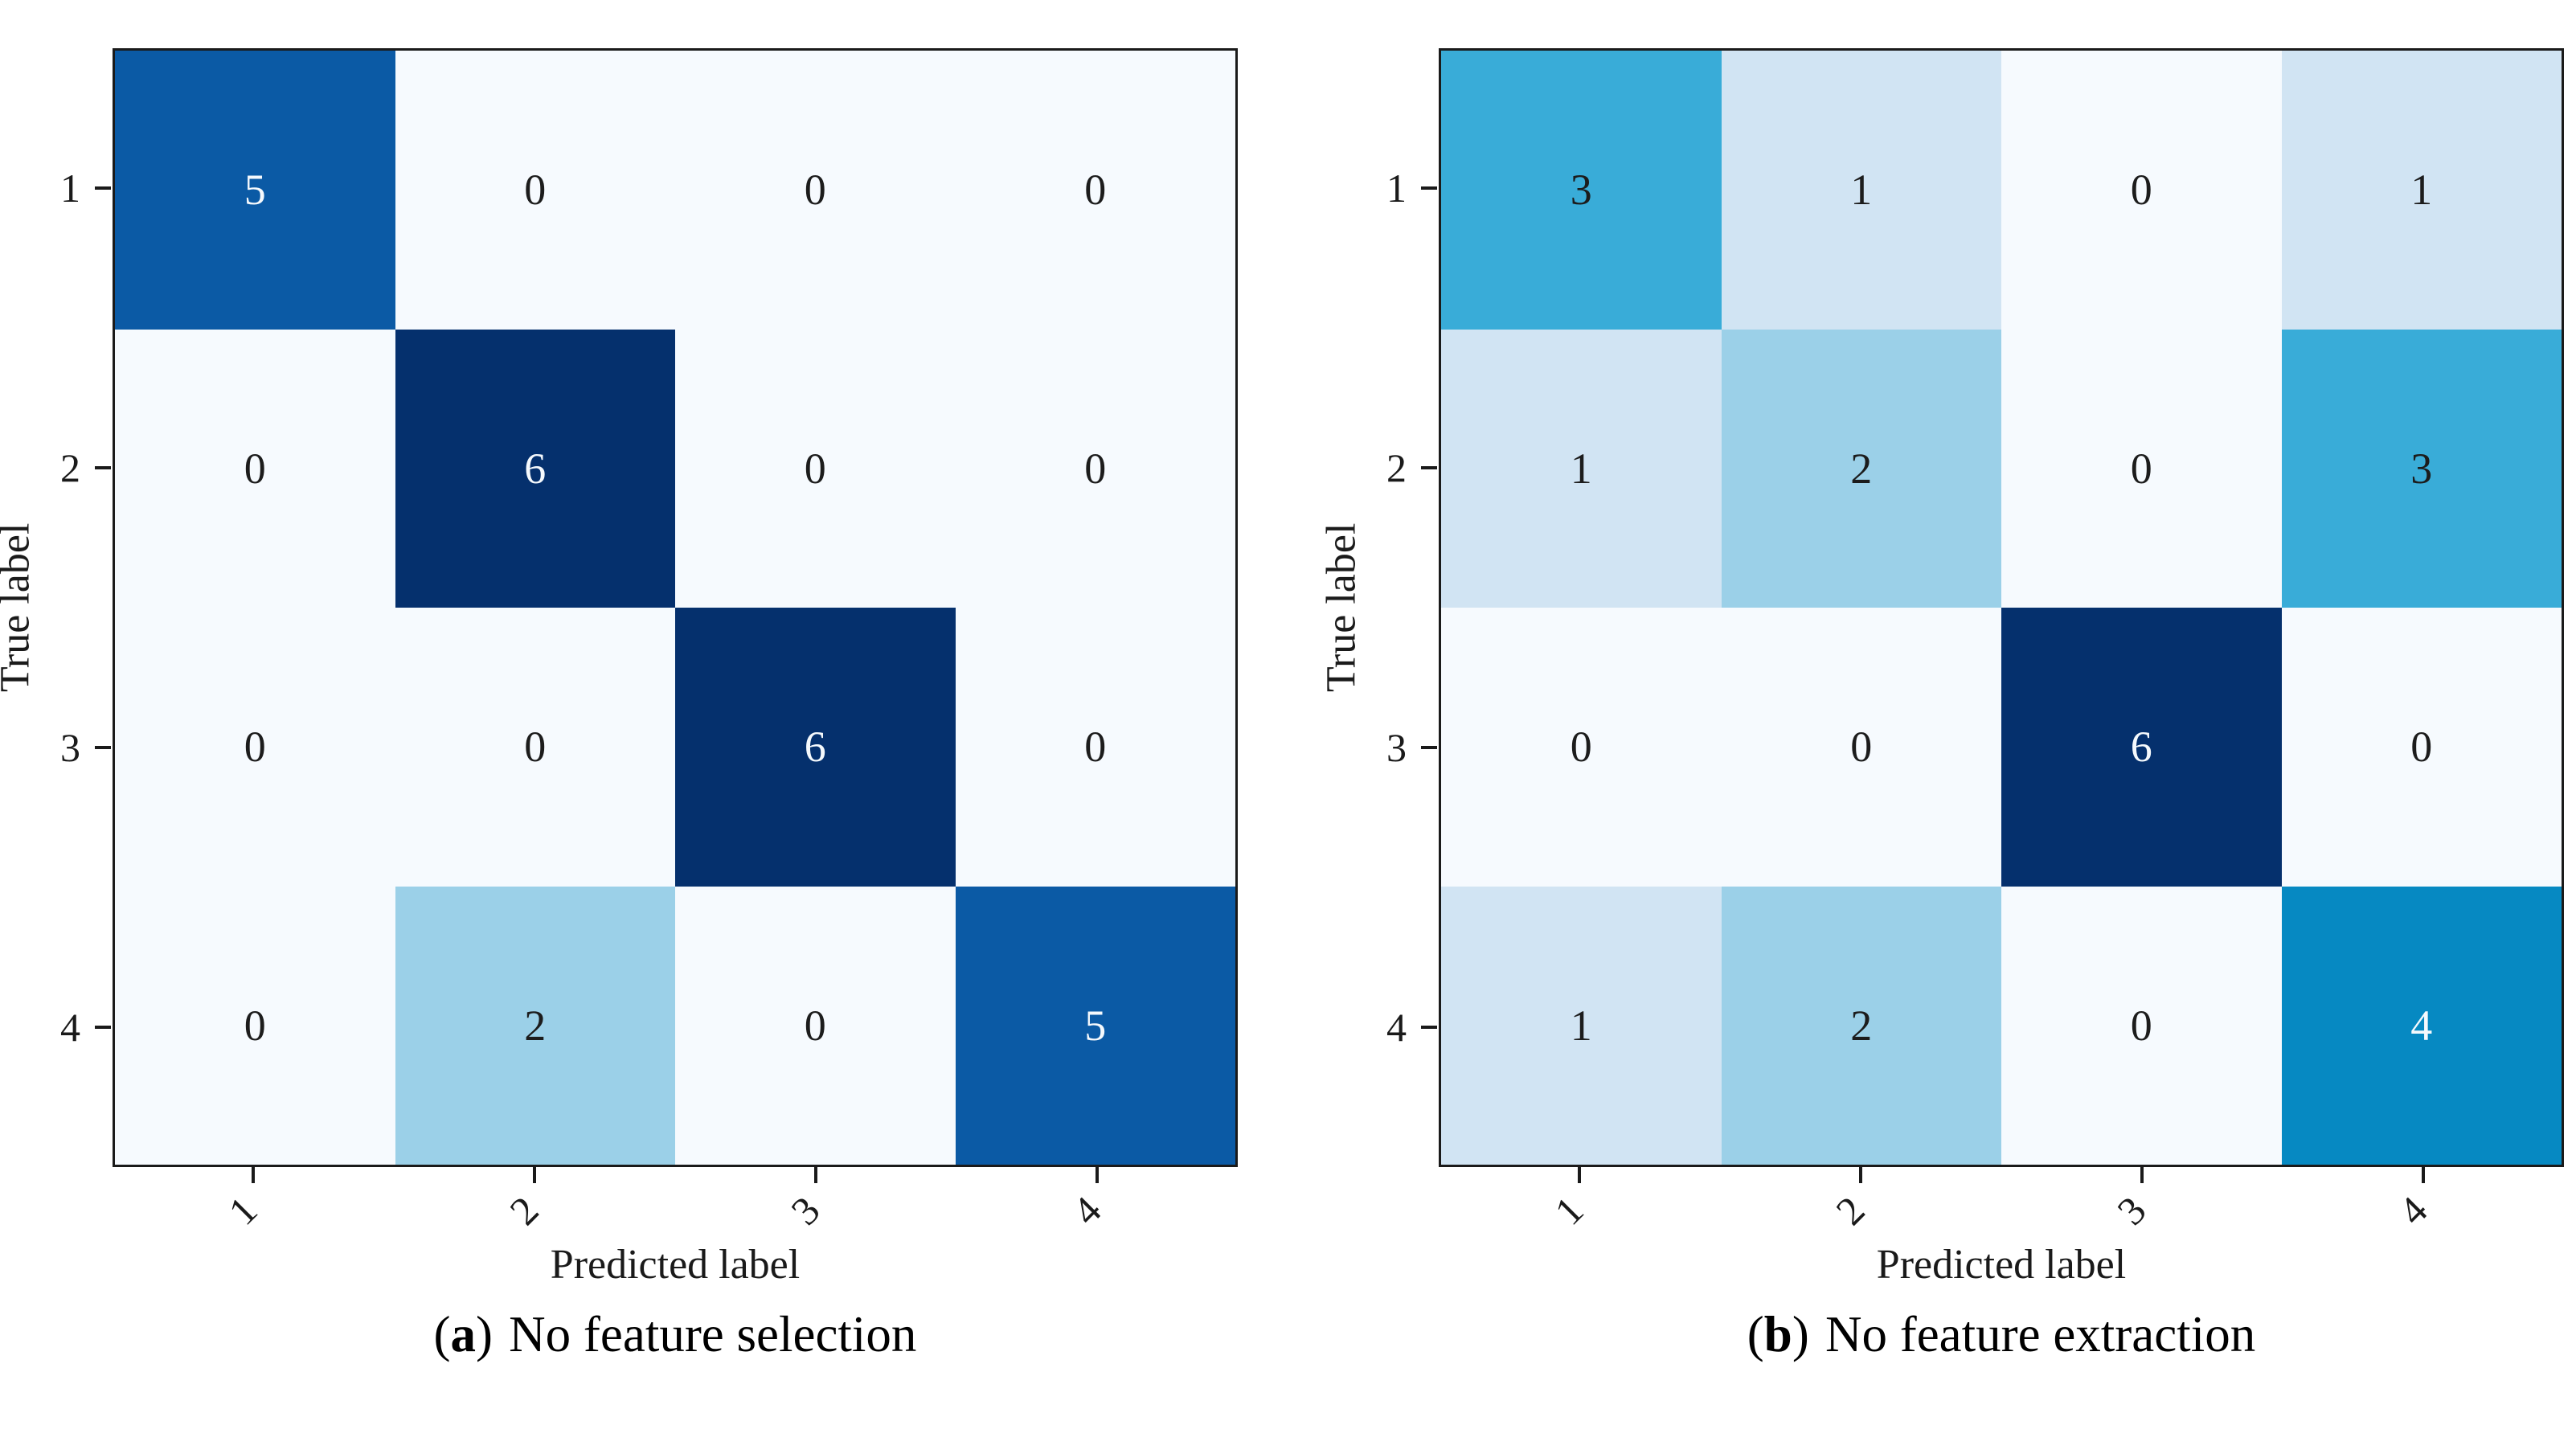 The width and height of the screenshot is (2576, 1450). What do you see at coordinates (1777, 1334) in the screenshot?
I see `caption-letter: b` at bounding box center [1777, 1334].